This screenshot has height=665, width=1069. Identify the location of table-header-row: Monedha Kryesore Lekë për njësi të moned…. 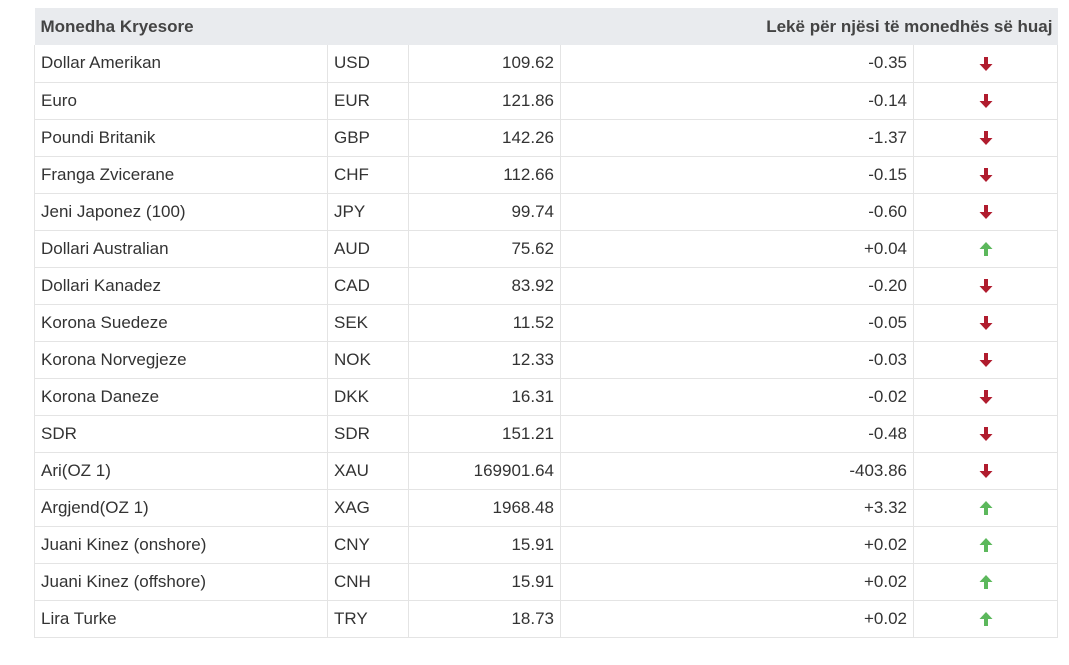
(546, 26).